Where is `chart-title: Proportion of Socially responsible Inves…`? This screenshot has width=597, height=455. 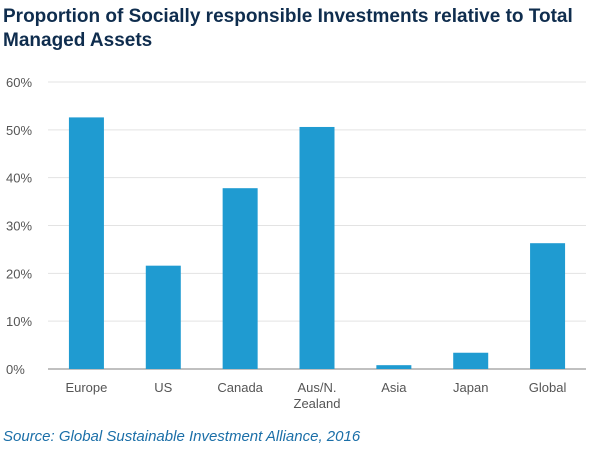
chart-title: Proportion of Socially responsible Inves… is located at coordinates (288, 28).